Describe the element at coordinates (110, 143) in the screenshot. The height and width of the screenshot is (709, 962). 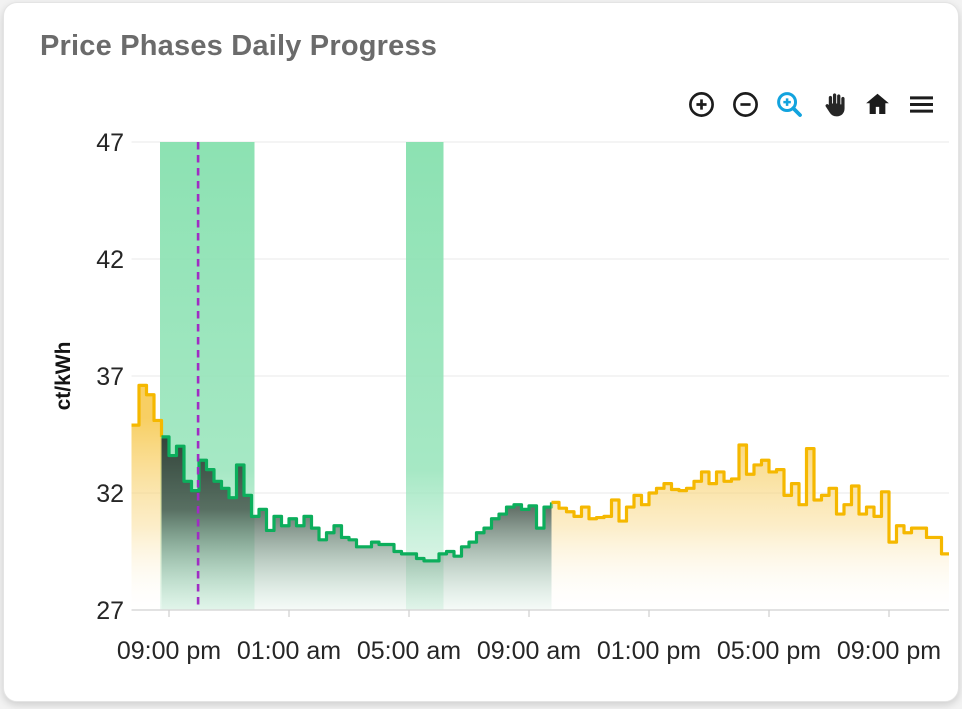
I see `y-tick-label: 47` at that location.